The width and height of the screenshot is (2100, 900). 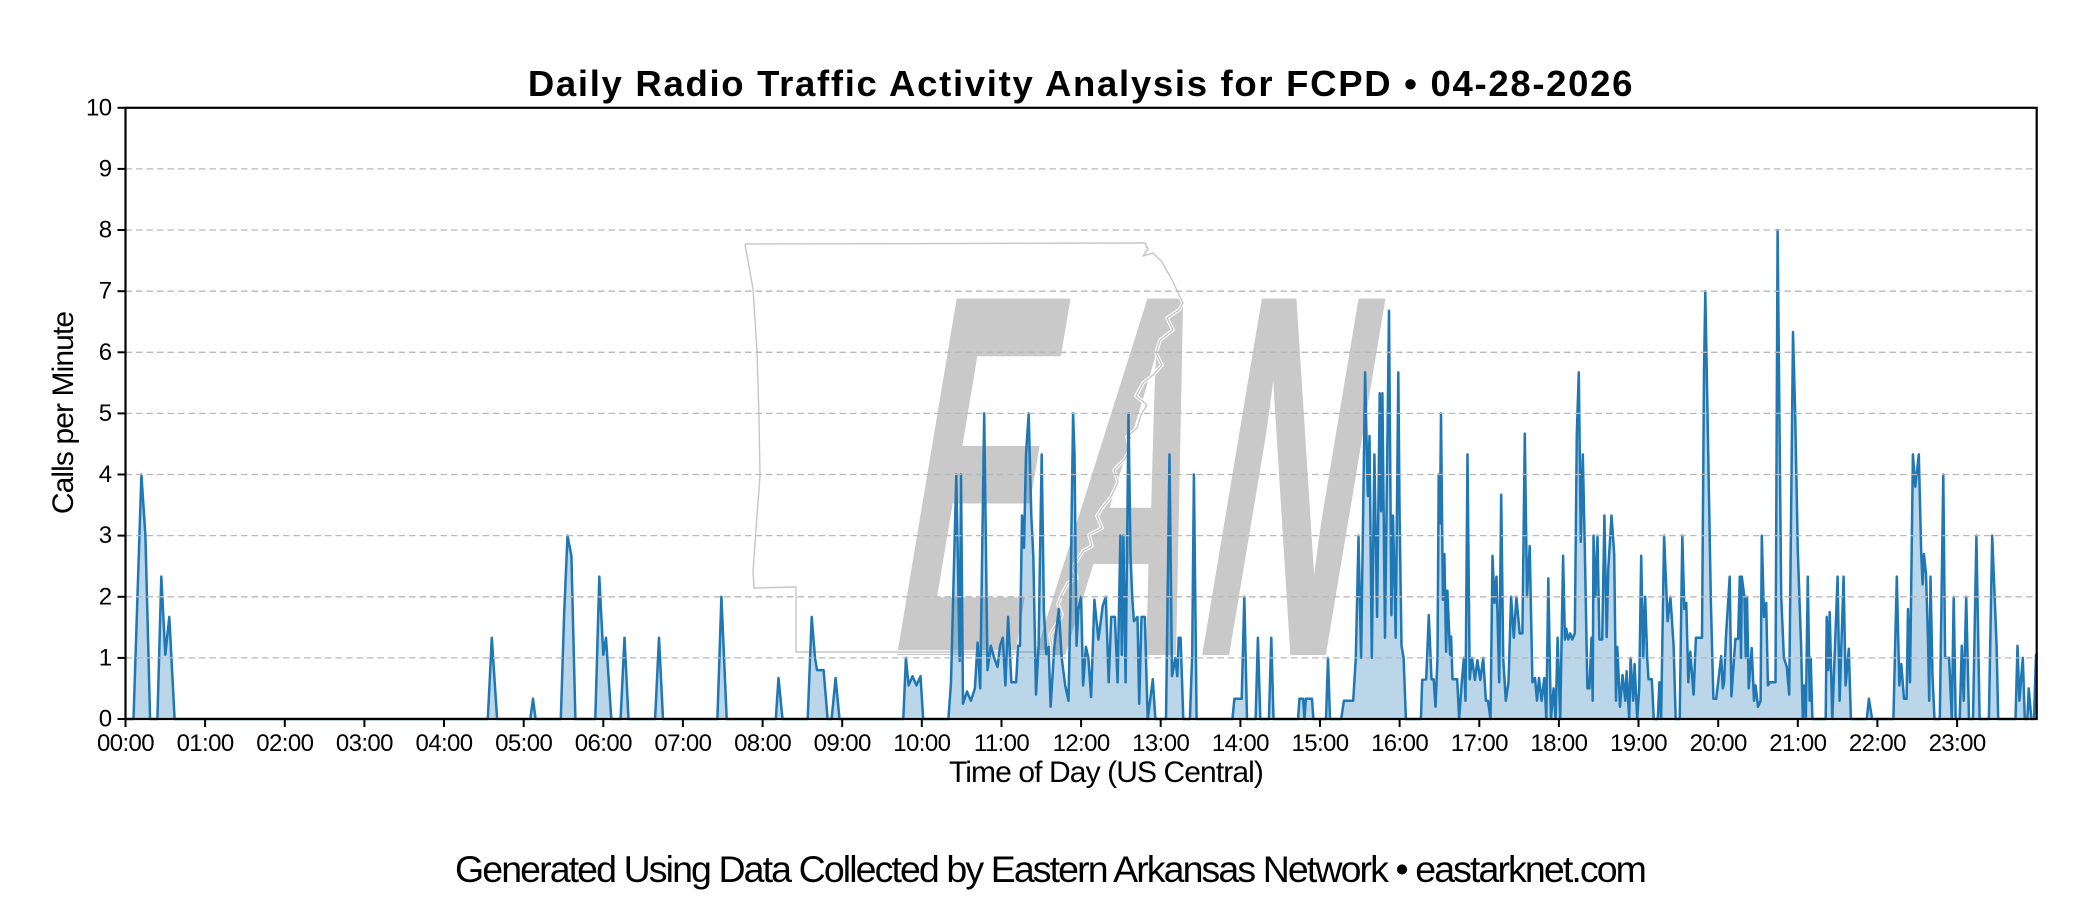 What do you see at coordinates (1479, 743) in the screenshot?
I see `svg-text: 17:00` at bounding box center [1479, 743].